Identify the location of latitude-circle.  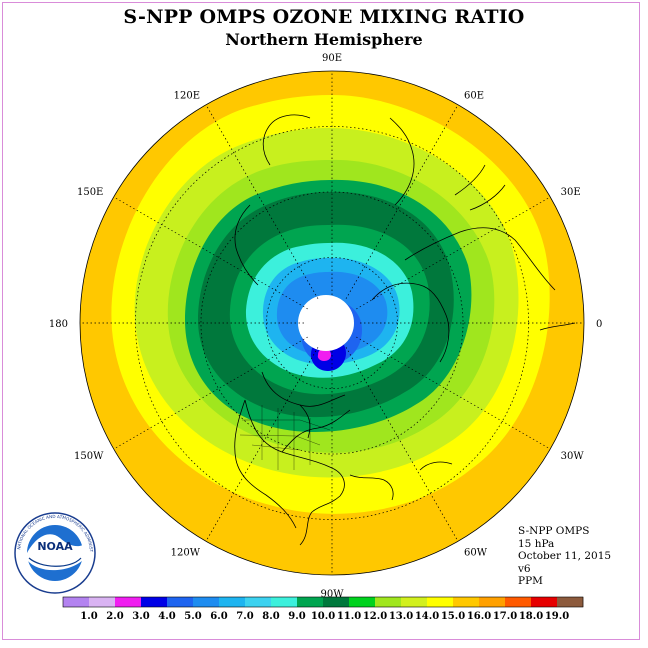
(332, 323).